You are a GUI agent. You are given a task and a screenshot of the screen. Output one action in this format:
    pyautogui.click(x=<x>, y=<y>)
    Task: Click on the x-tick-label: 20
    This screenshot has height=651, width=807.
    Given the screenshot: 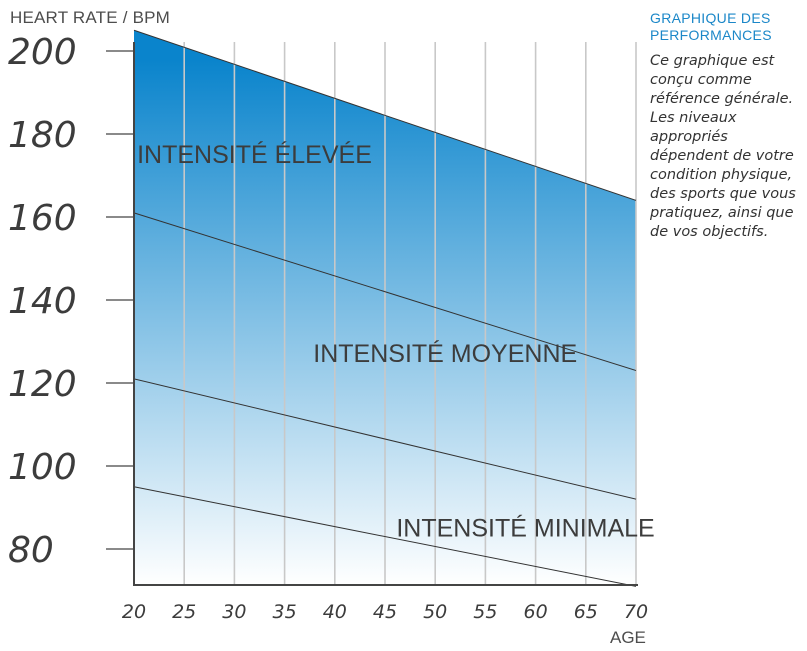 What is the action you would take?
    pyautogui.click(x=134, y=612)
    